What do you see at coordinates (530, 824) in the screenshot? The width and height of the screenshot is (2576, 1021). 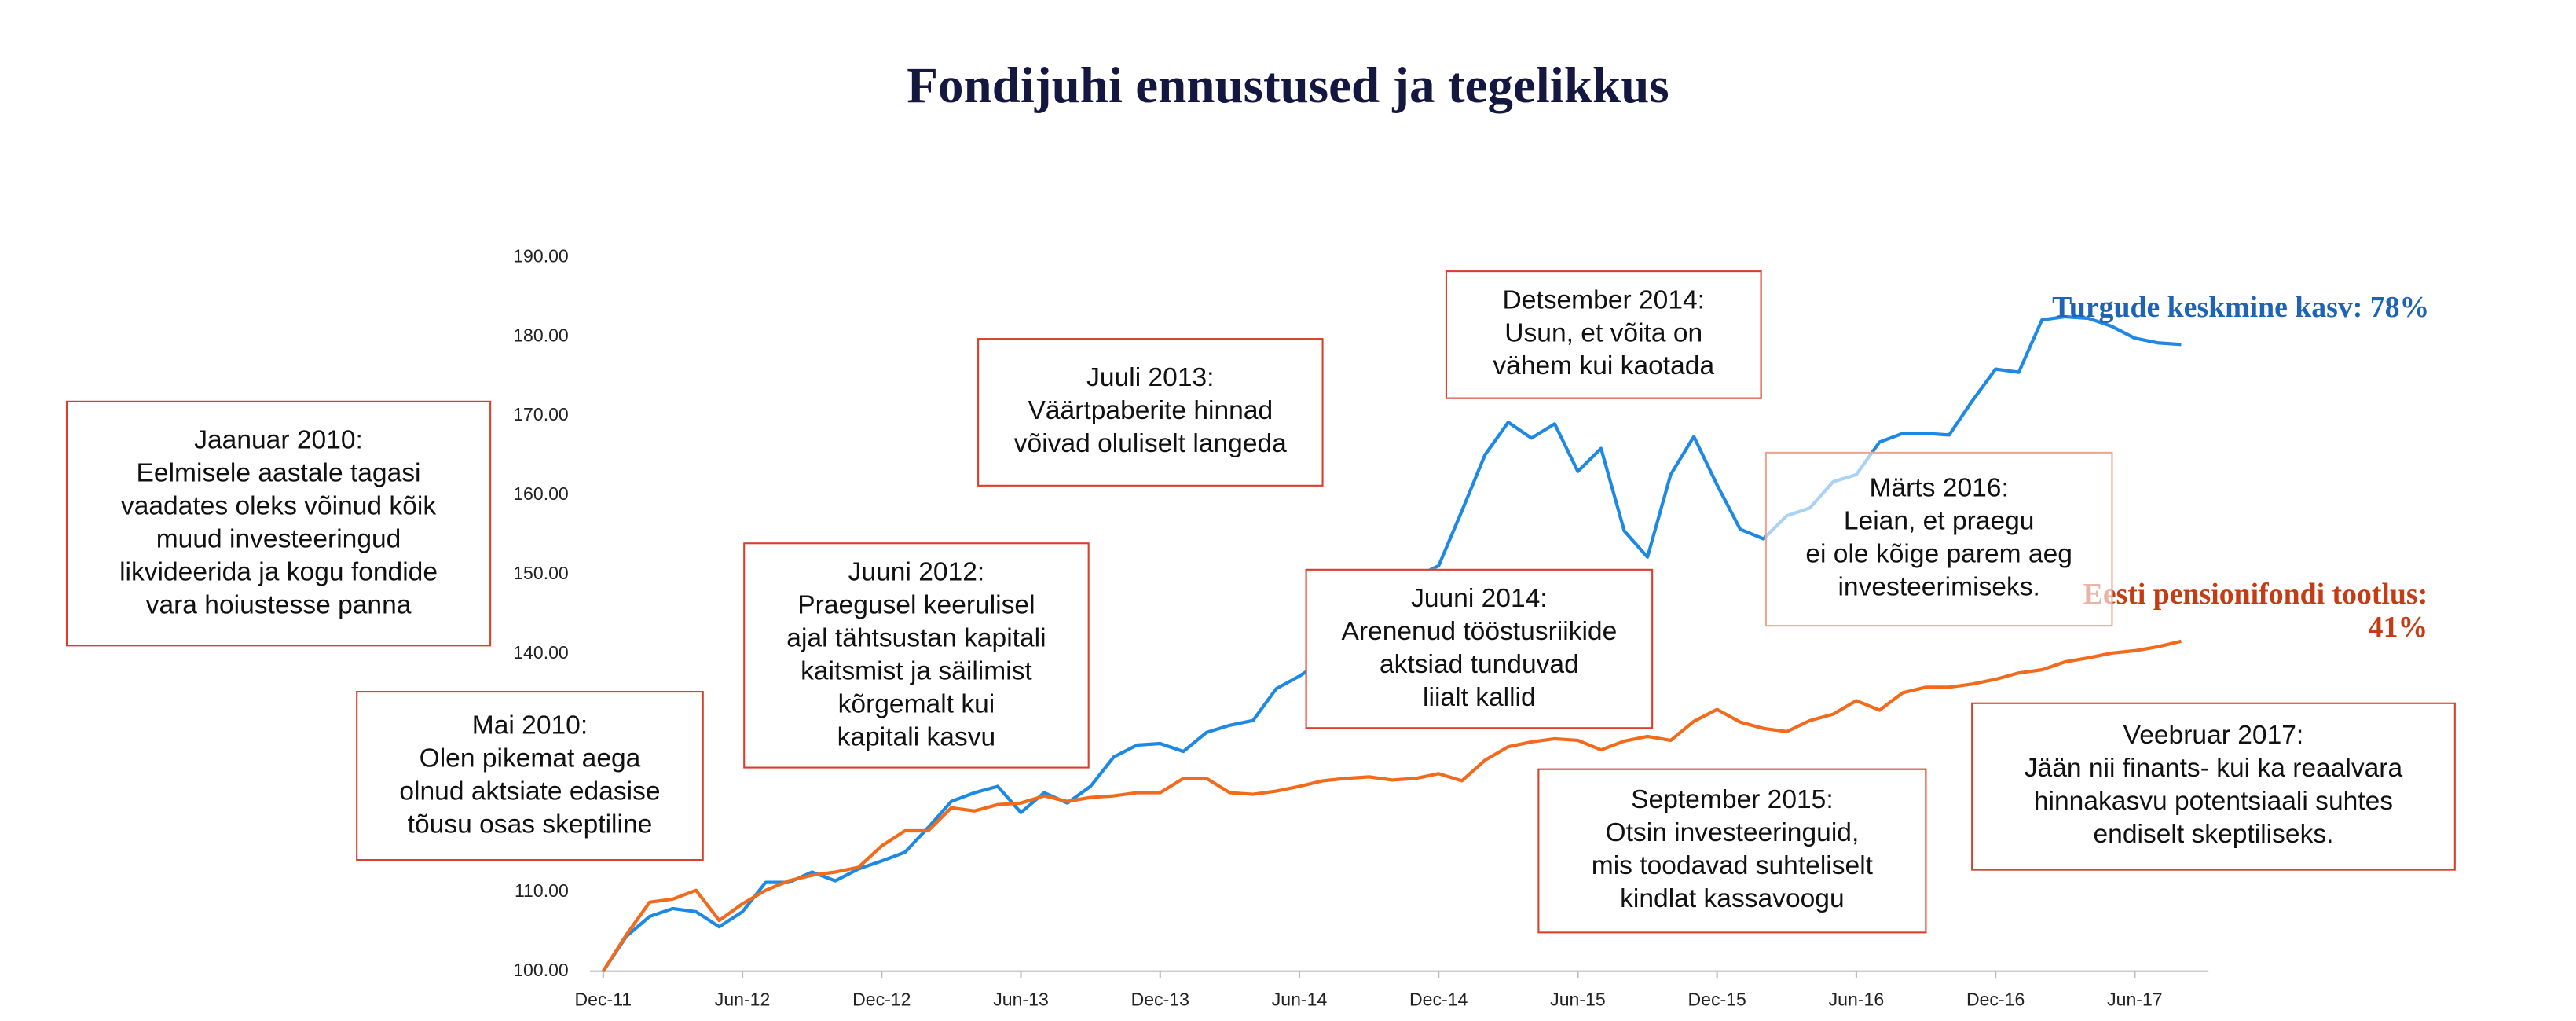 I see `annotation-line: tõusu osas skeptiline` at bounding box center [530, 824].